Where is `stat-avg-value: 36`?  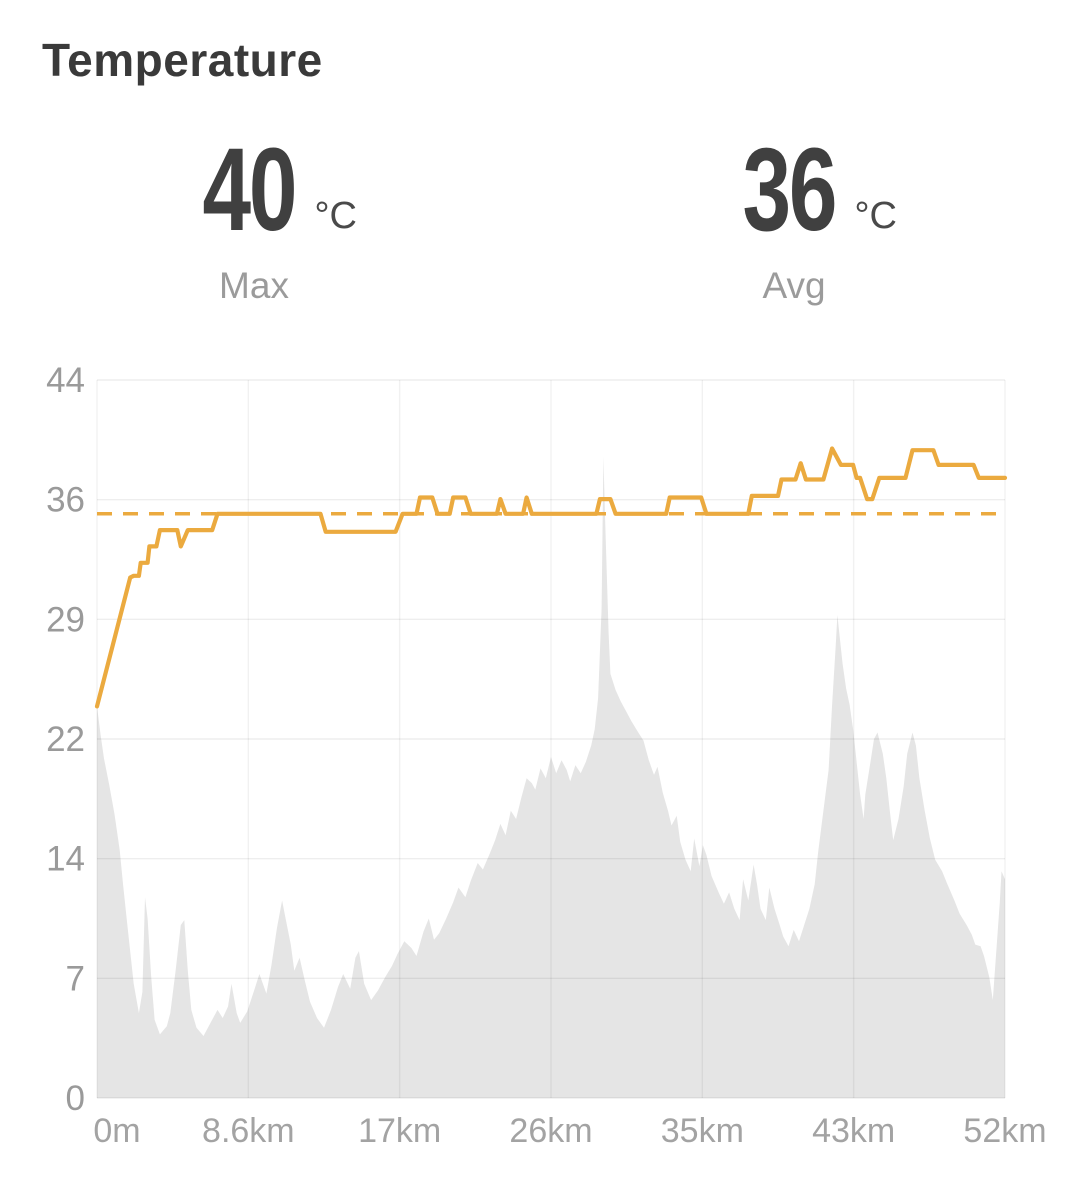 stat-avg-value: 36 is located at coordinates (790, 189).